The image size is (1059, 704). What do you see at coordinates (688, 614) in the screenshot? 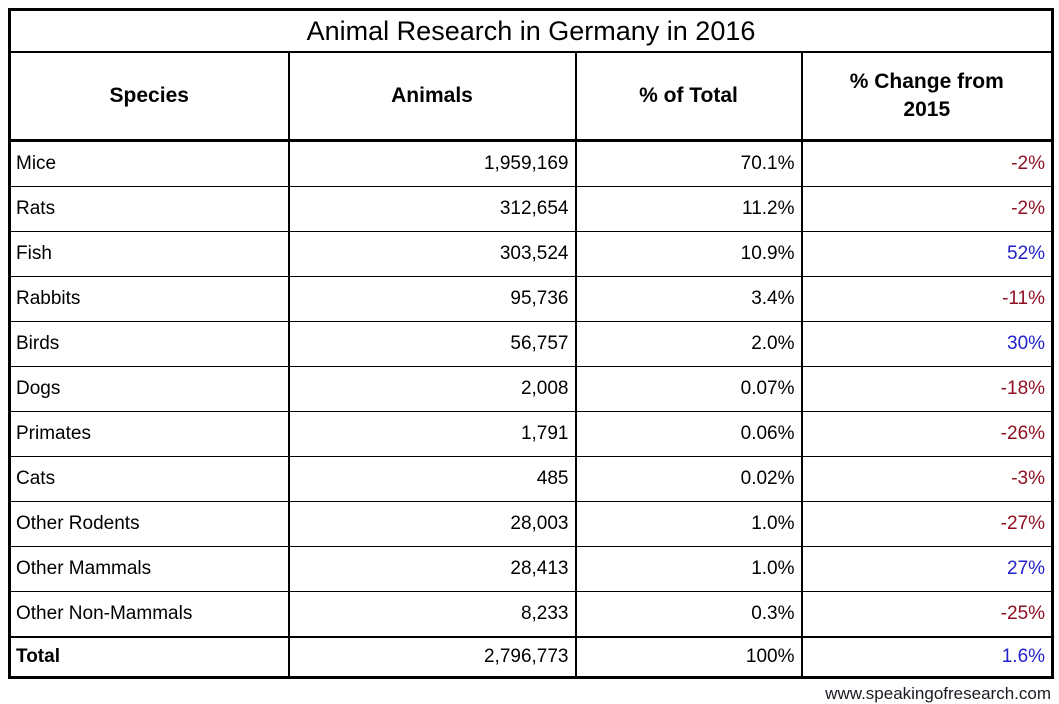
I see `pct-total-cell: 0.3%` at bounding box center [688, 614].